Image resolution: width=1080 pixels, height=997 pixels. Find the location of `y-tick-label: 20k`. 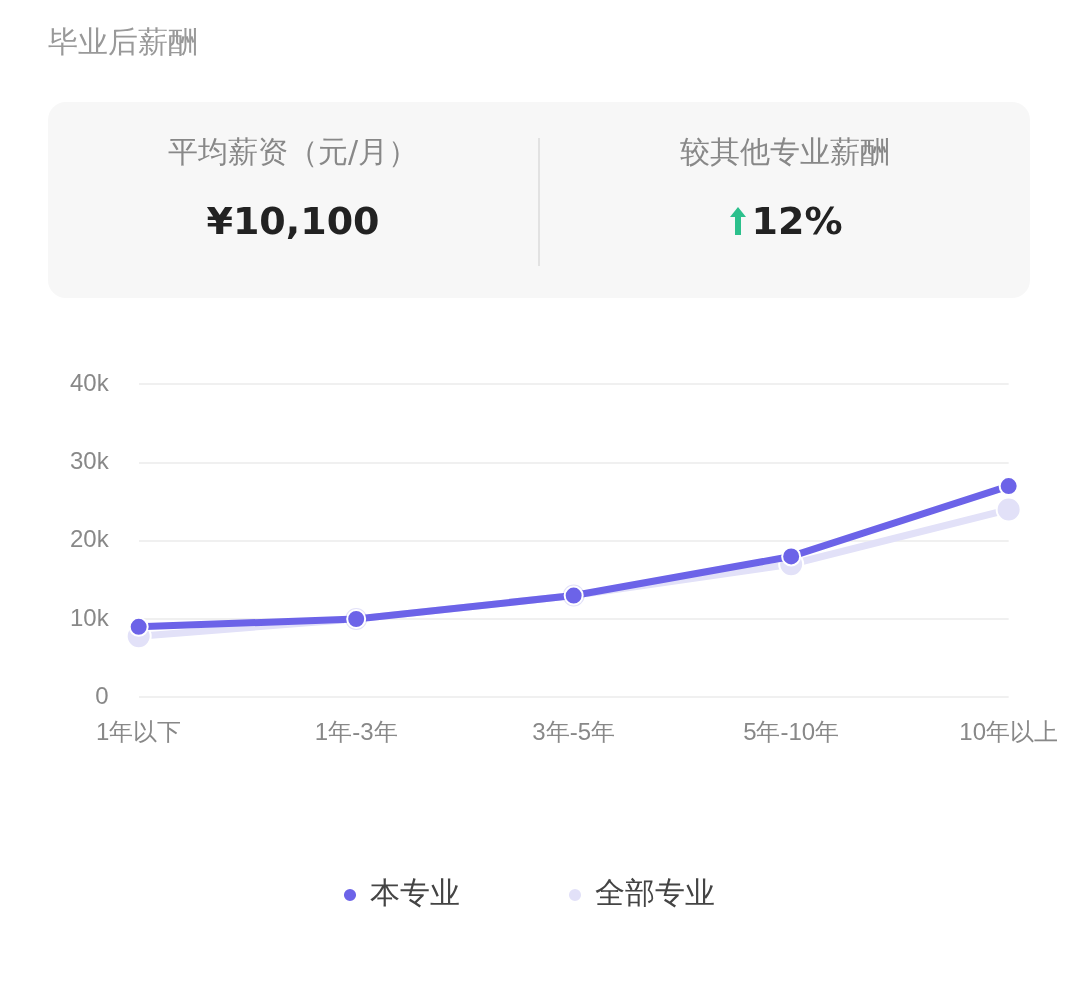

y-tick-label: 20k is located at coordinates (89, 539).